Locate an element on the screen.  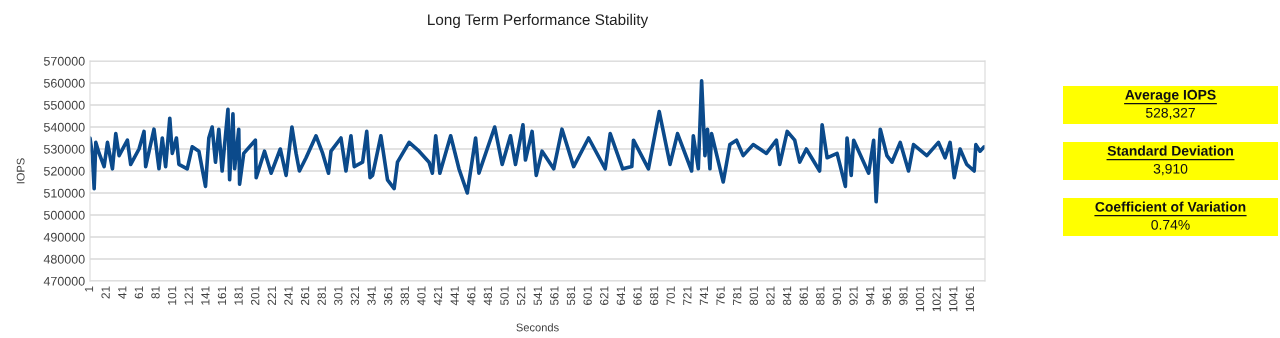
y-tick-label: 500000 is located at coordinates (64, 215).